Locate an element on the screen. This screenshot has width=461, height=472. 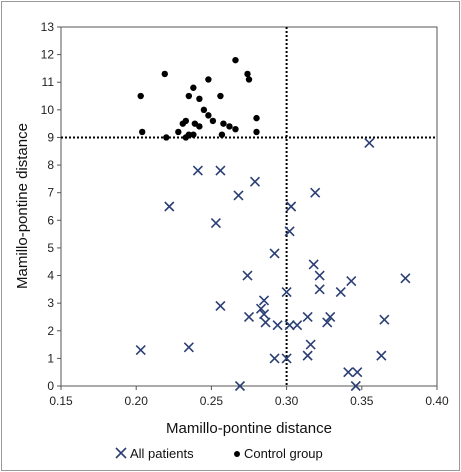
x-tick-label: 0.30 is located at coordinates (287, 401).